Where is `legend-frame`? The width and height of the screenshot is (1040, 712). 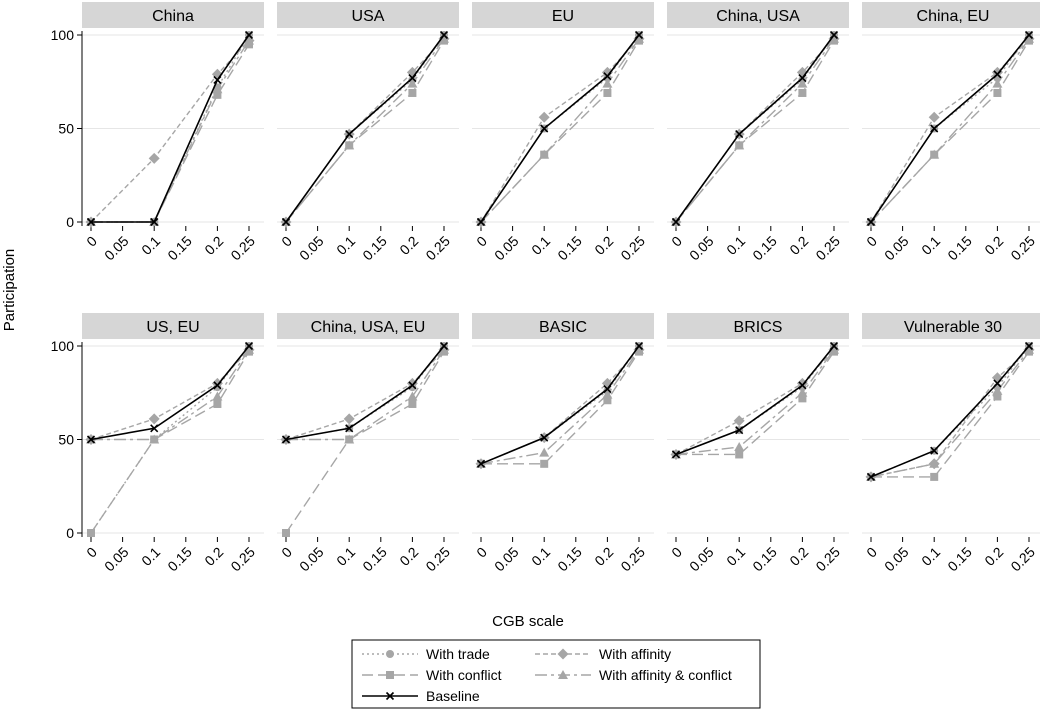 legend-frame is located at coordinates (556, 674).